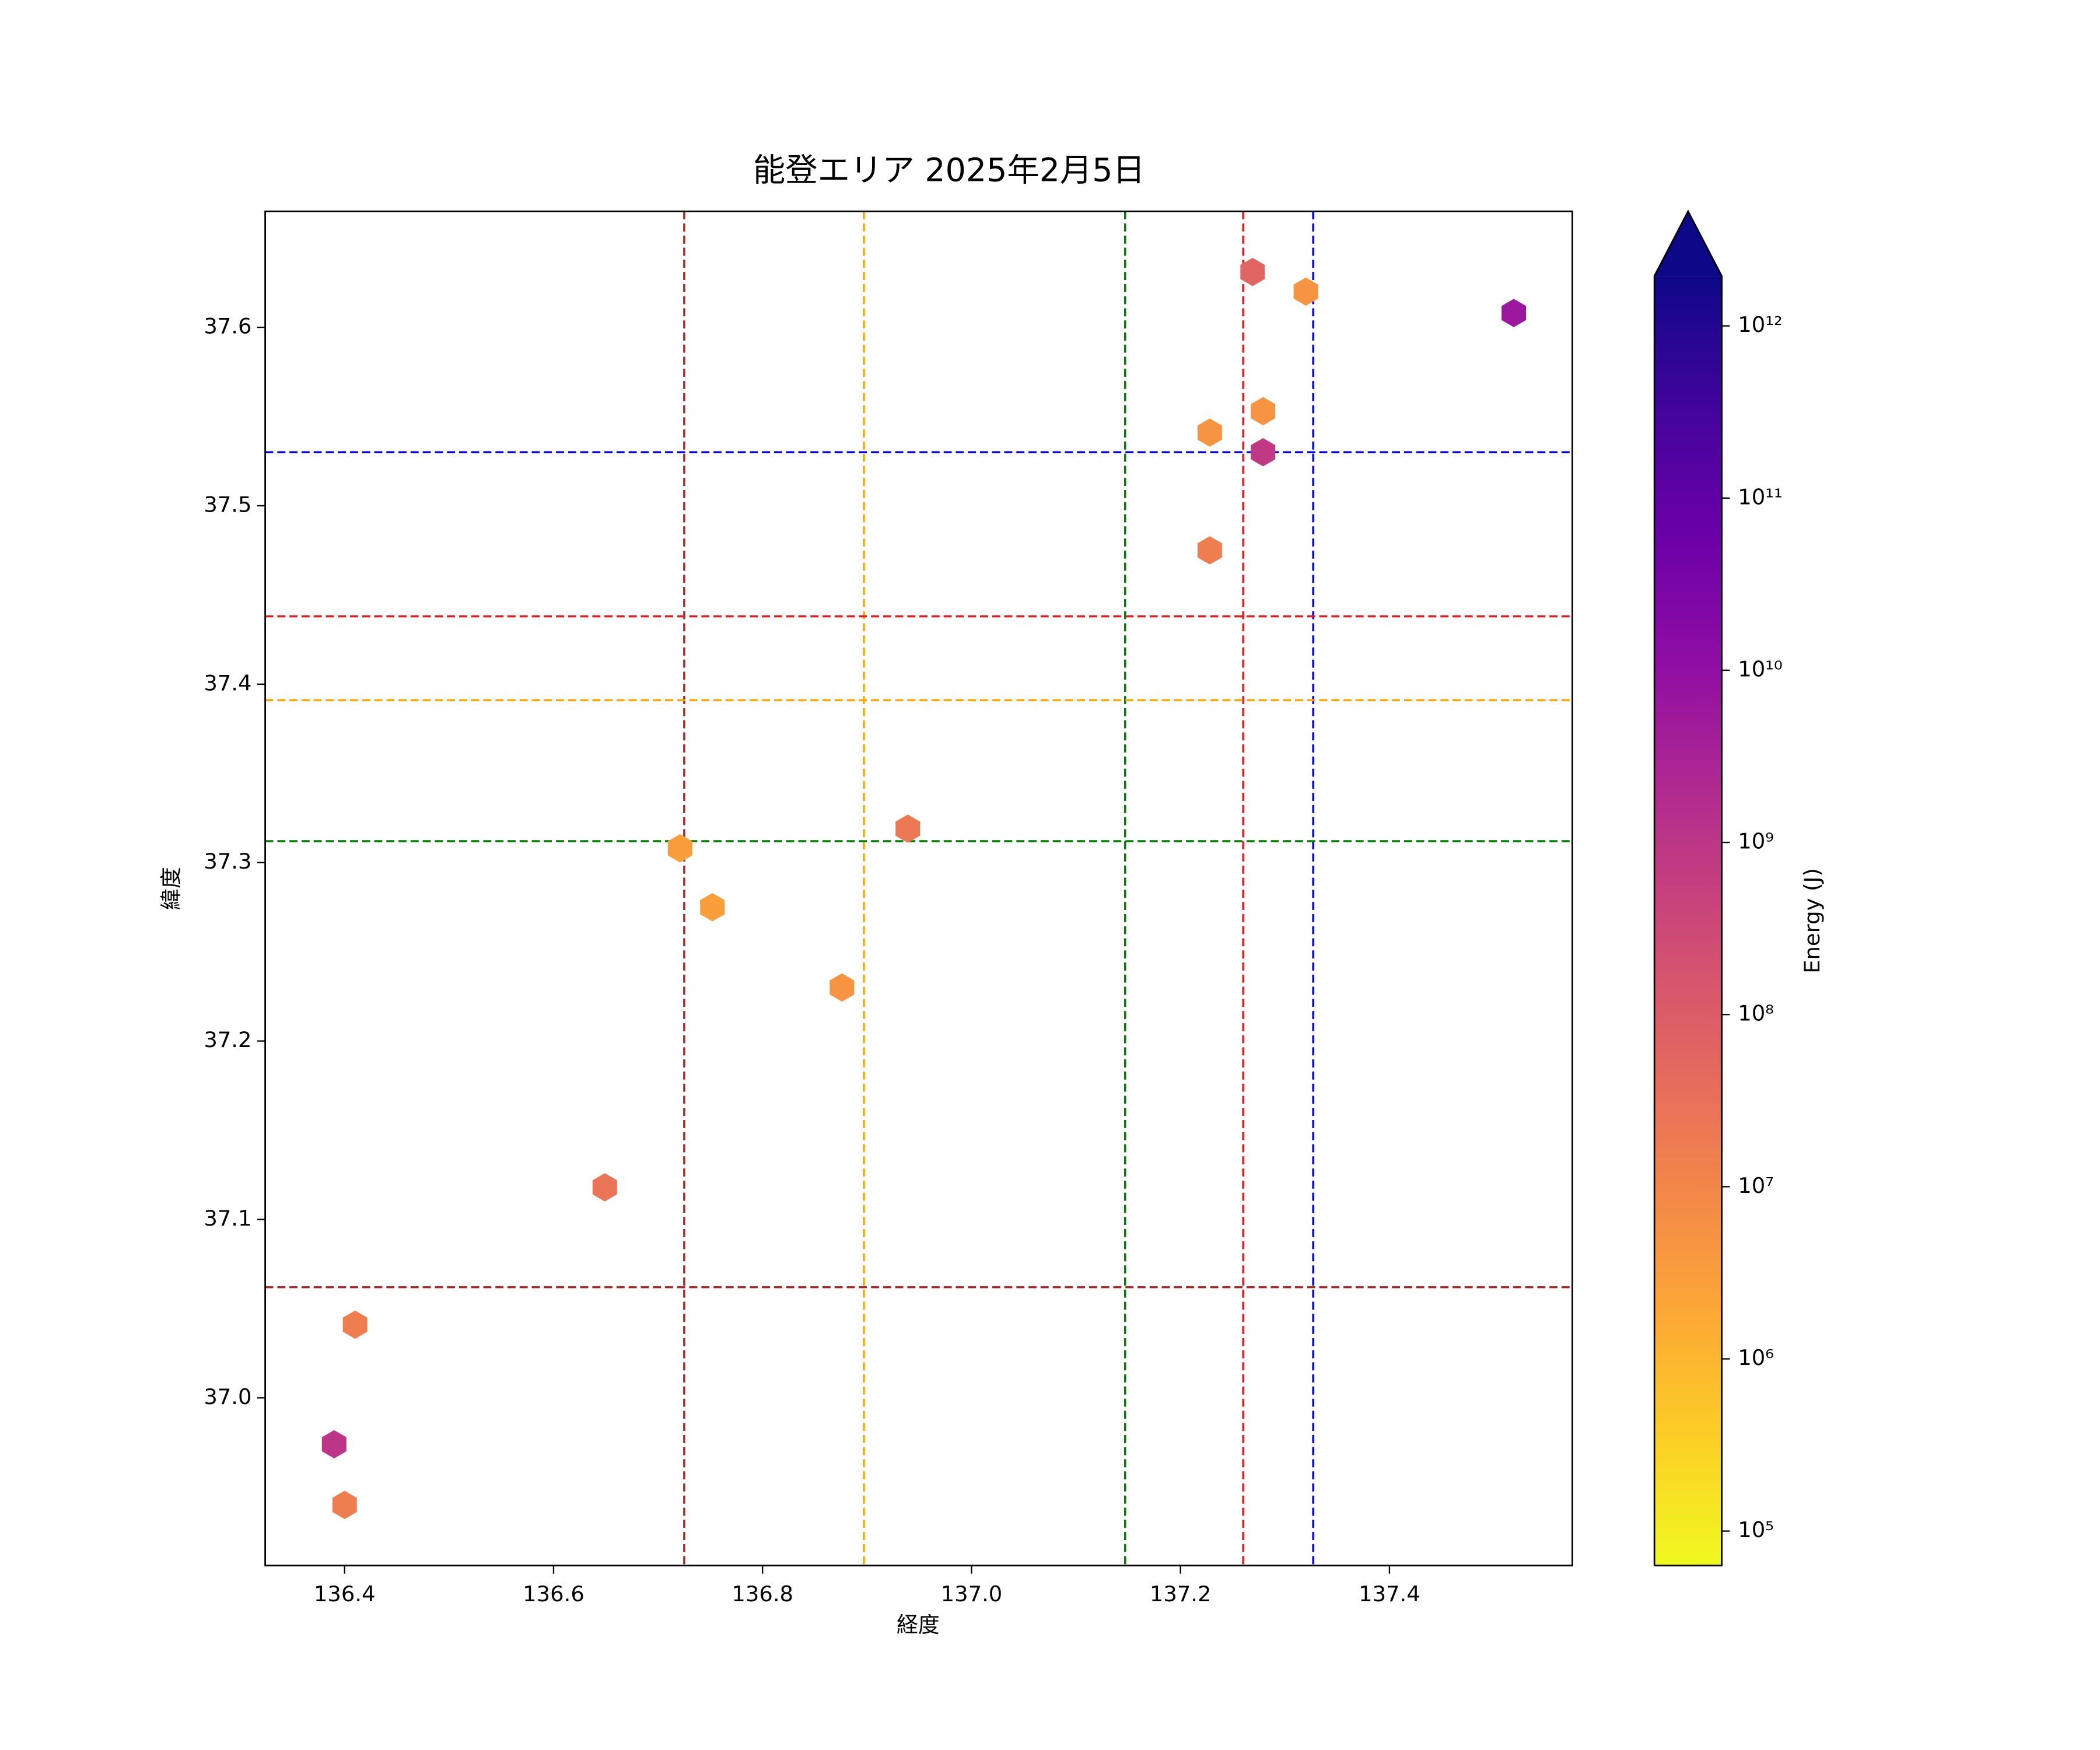 This screenshot has width=2100, height=1750. I want to click on x-axis-label: 経度, so click(918, 1624).